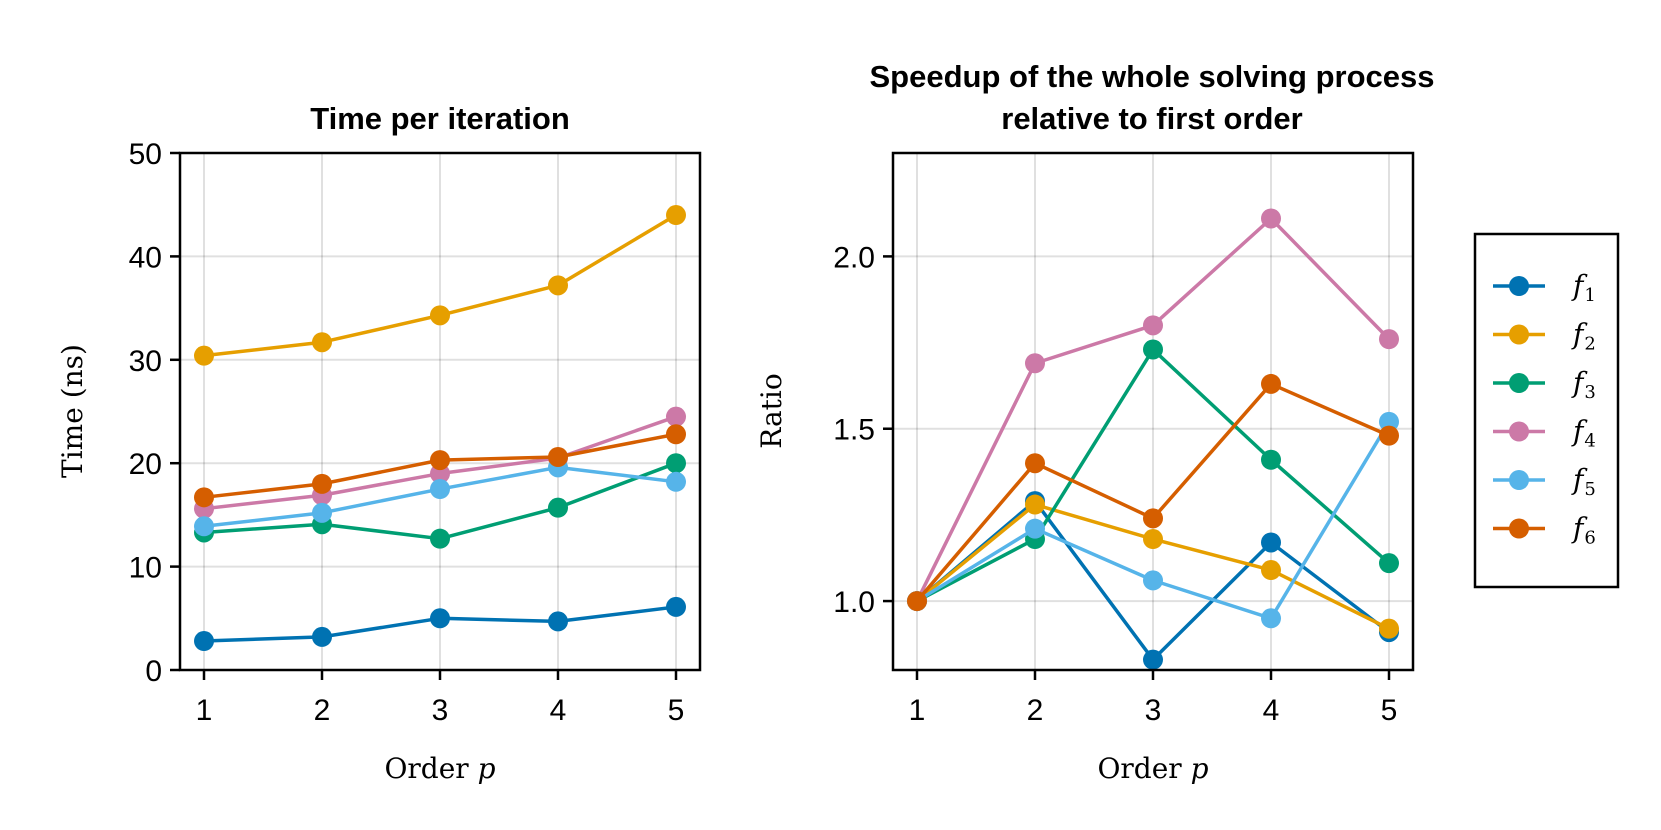 The height and width of the screenshot is (830, 1661). I want to click on left-x-tick-label-1: 1, so click(204, 710).